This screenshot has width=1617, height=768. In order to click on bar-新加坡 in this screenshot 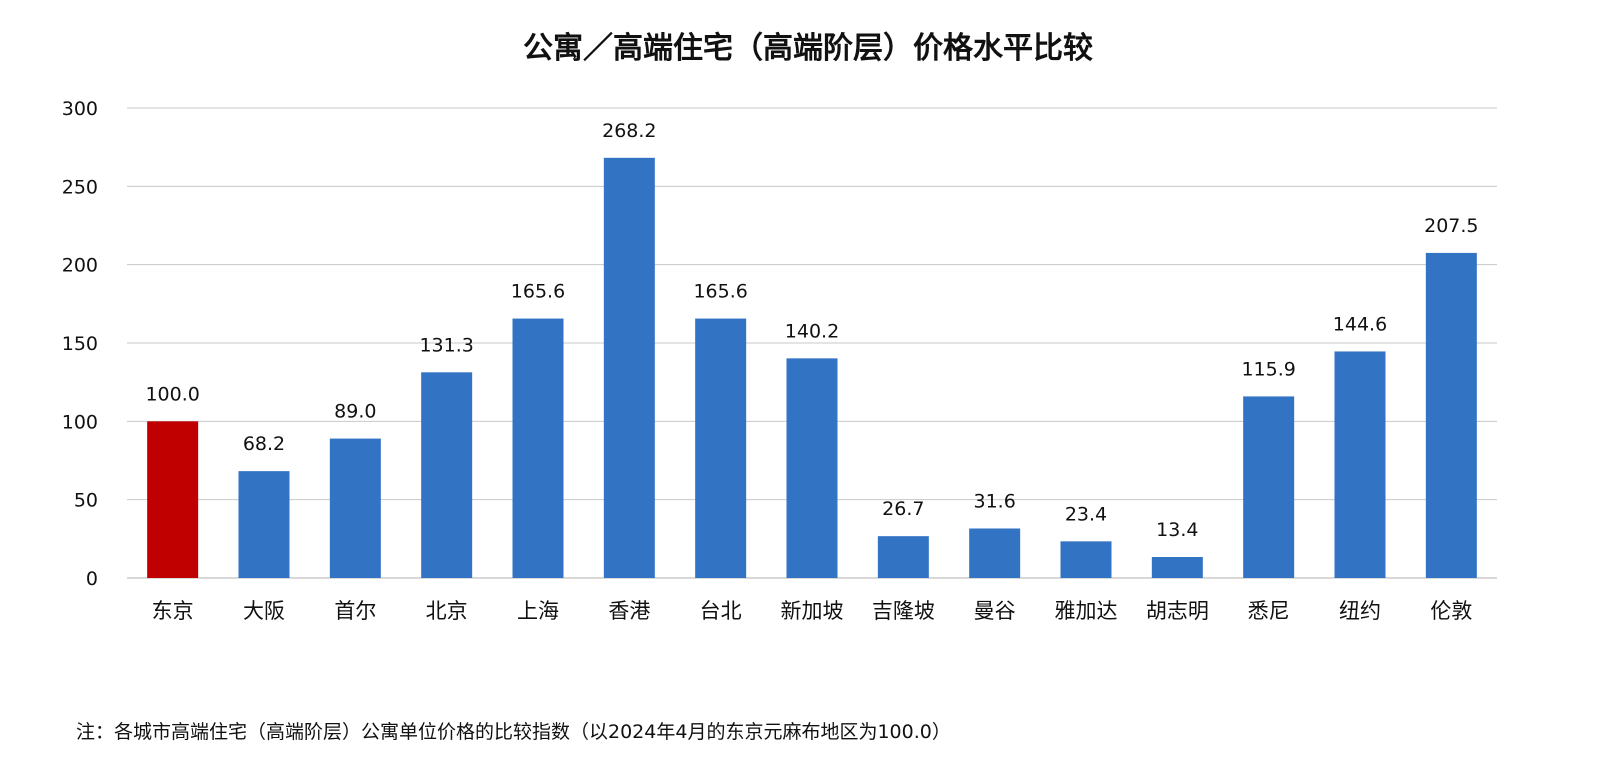, I will do `click(812, 468)`.